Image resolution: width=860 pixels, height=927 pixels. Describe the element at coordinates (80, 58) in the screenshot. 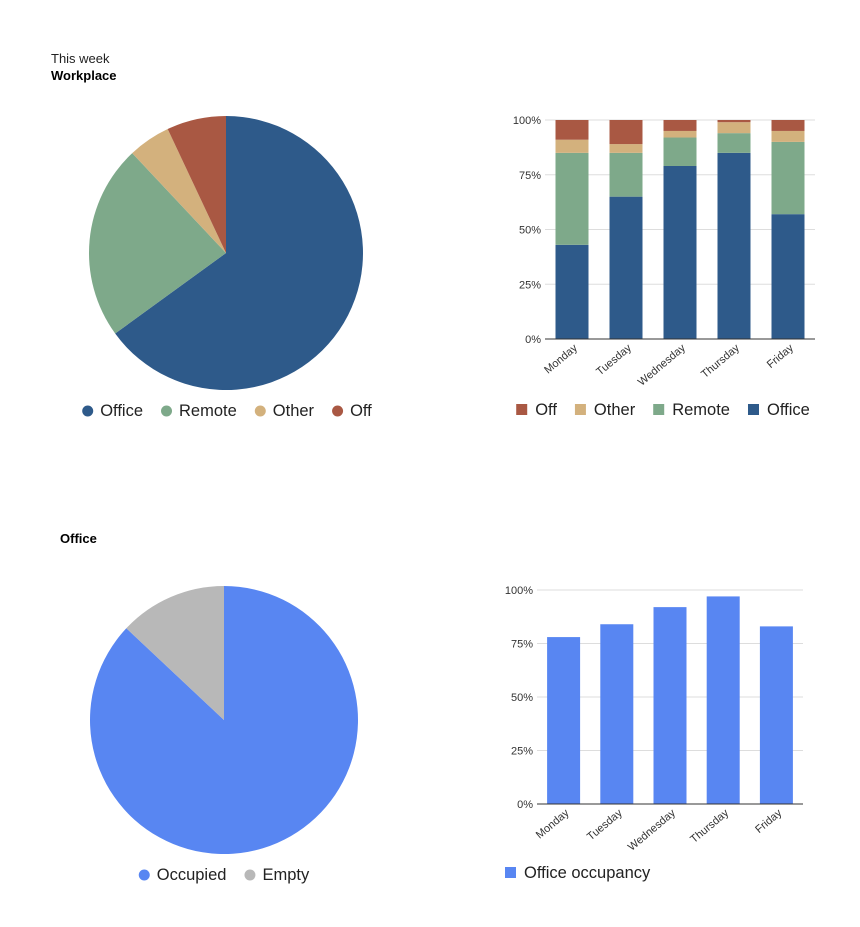

I see `week-label: This week` at that location.